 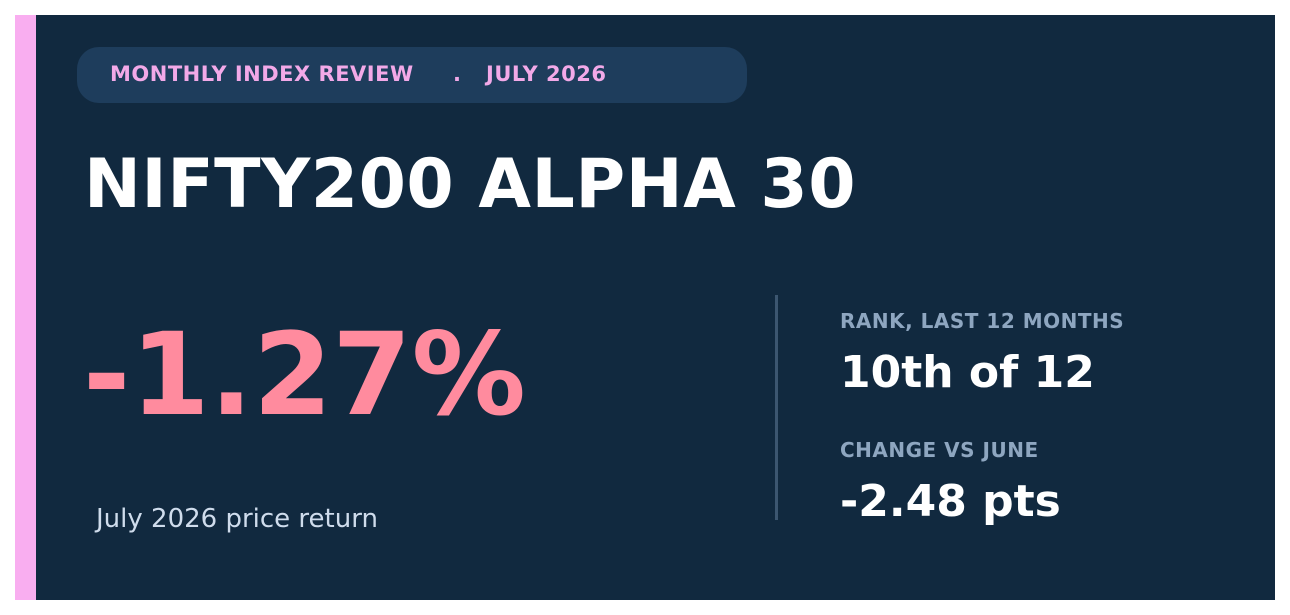 I want to click on review-period: JULY 2026, so click(x=546, y=74).